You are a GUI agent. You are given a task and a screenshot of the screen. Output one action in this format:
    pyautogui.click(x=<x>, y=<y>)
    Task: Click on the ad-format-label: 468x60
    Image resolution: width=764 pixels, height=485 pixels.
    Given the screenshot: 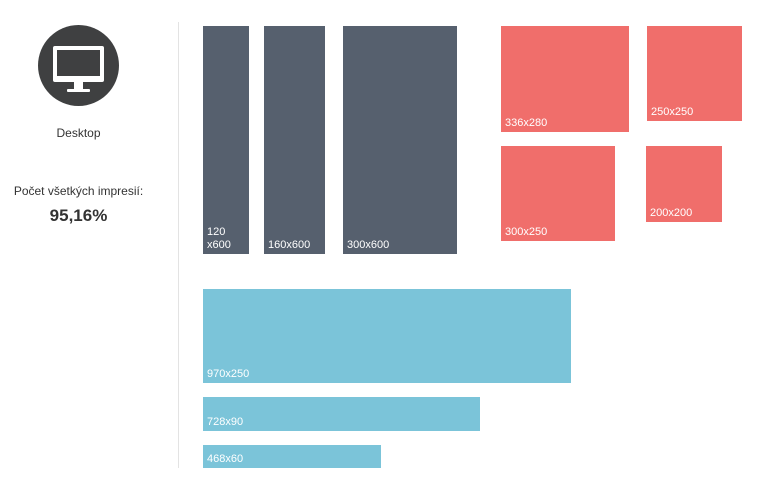 What is the action you would take?
    pyautogui.click(x=225, y=459)
    